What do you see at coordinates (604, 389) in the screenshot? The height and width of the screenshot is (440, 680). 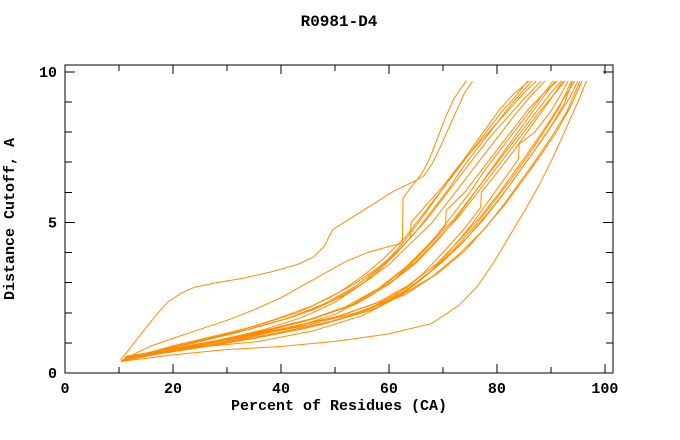 I see `x-tick-label: 100` at bounding box center [604, 389].